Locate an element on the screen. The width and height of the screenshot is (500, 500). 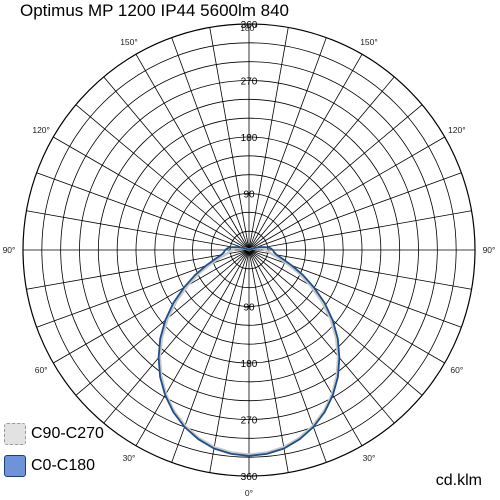
legend: C90-C270 C0-C180 is located at coordinates (54, 454).